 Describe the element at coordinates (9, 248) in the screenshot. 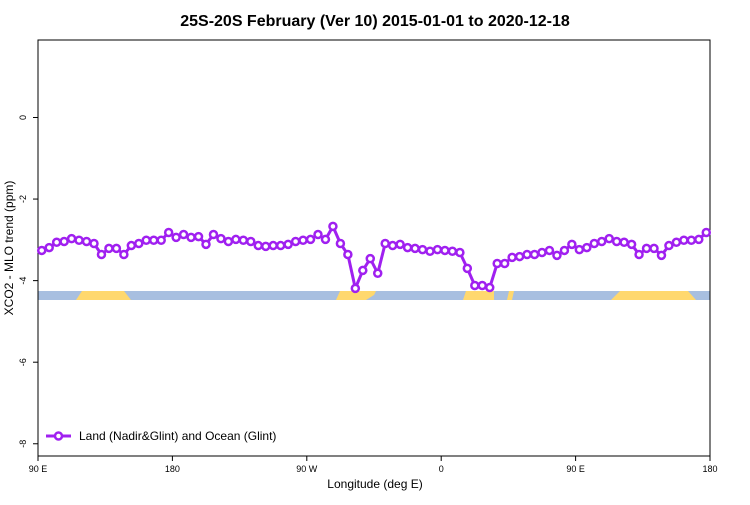

I see `y-axis-label: XCO2 - MLO trend (ppm)` at that location.